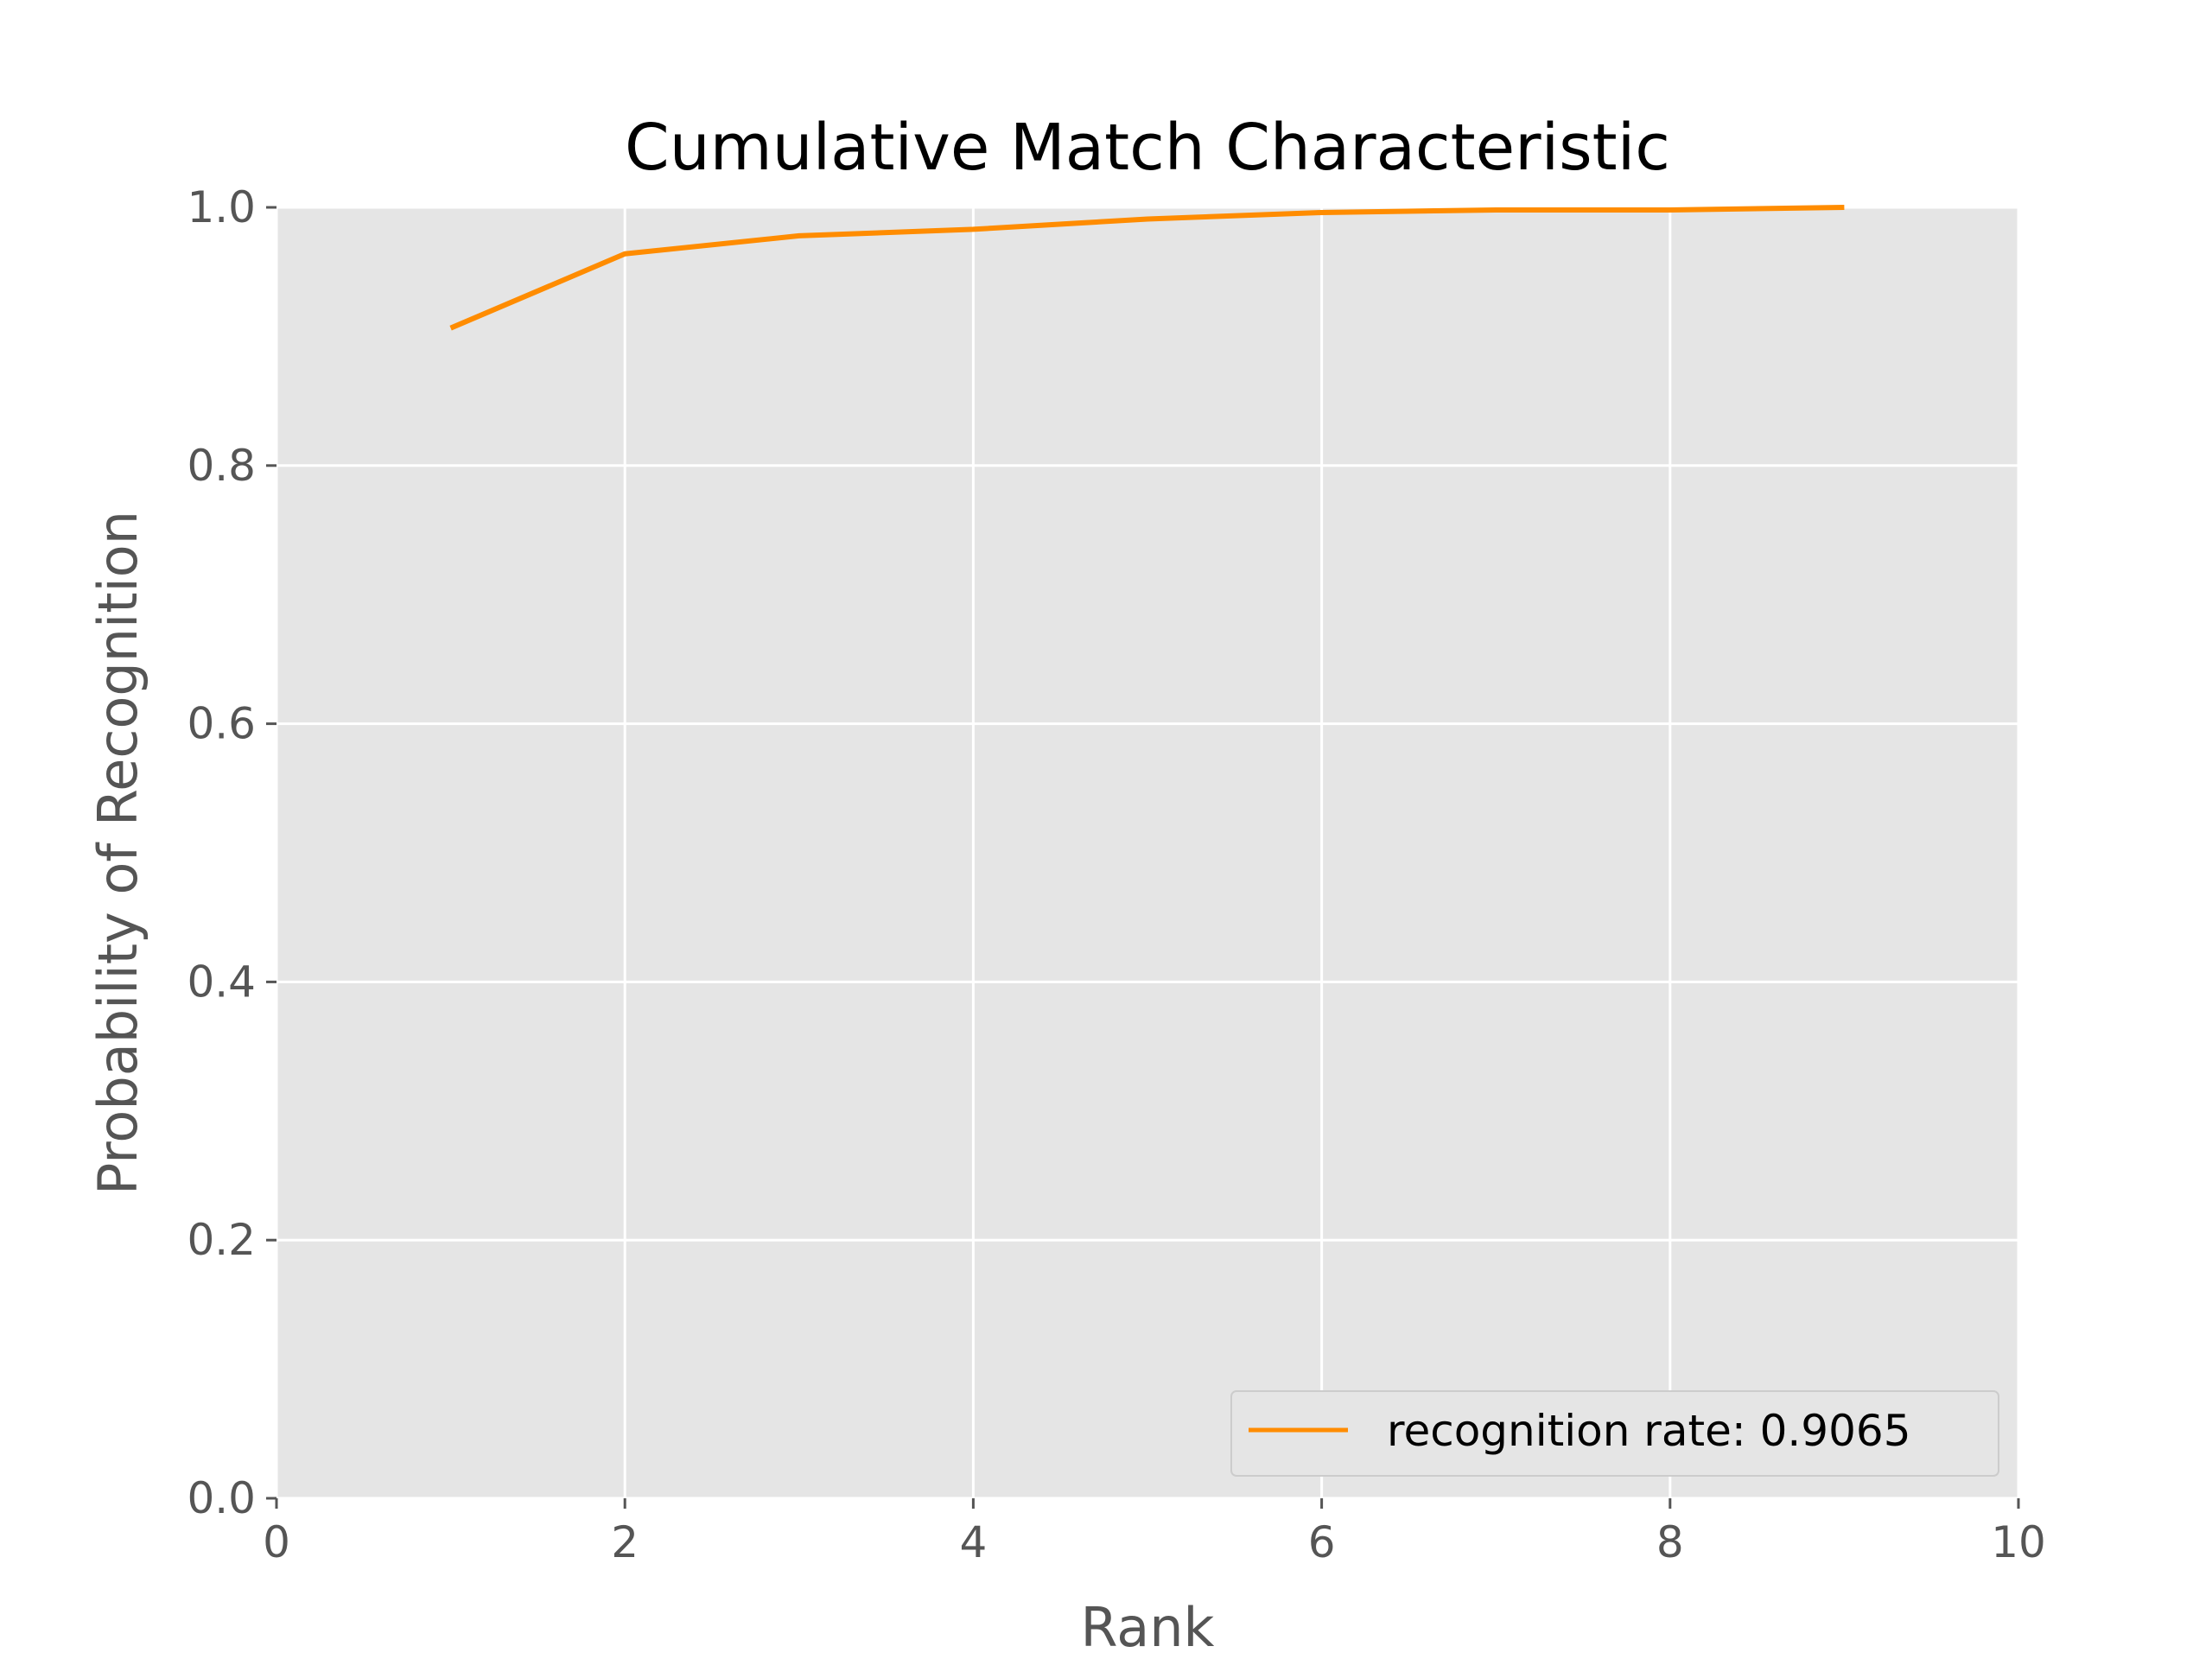 The image size is (2212, 1659). What do you see at coordinates (1649, 1431) in the screenshot?
I see `legend-label: recognition rate: 0.9065` at bounding box center [1649, 1431].